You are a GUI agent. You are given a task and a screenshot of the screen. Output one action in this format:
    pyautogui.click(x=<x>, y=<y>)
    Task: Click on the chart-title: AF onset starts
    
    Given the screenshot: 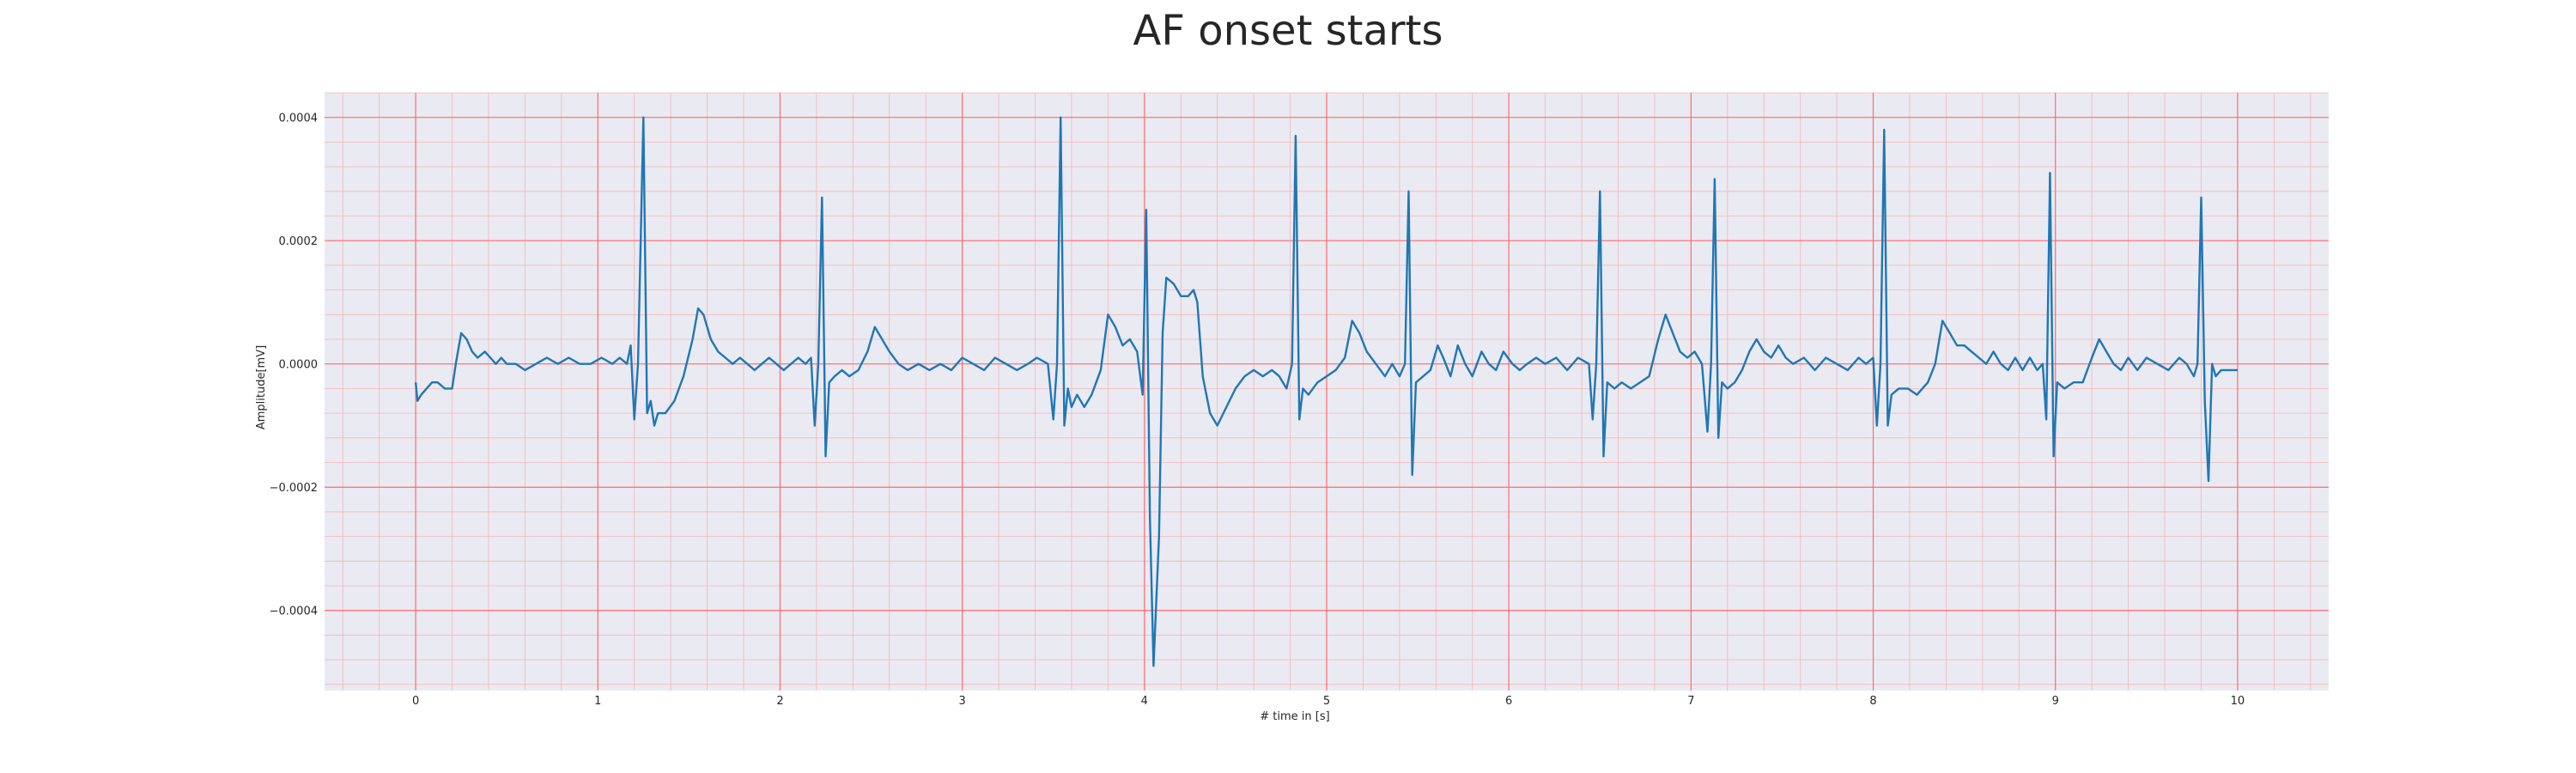 What is the action you would take?
    pyautogui.click(x=1288, y=31)
    